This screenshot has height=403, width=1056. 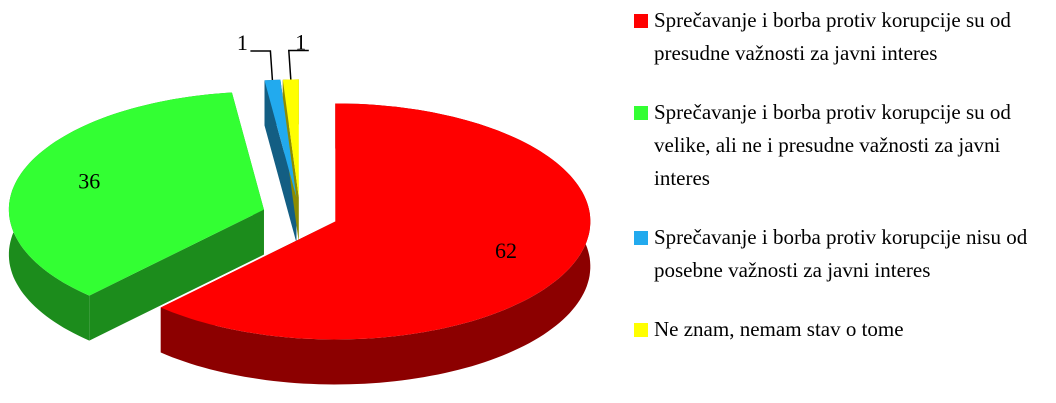 I want to click on data-label: 36, so click(x=89, y=180).